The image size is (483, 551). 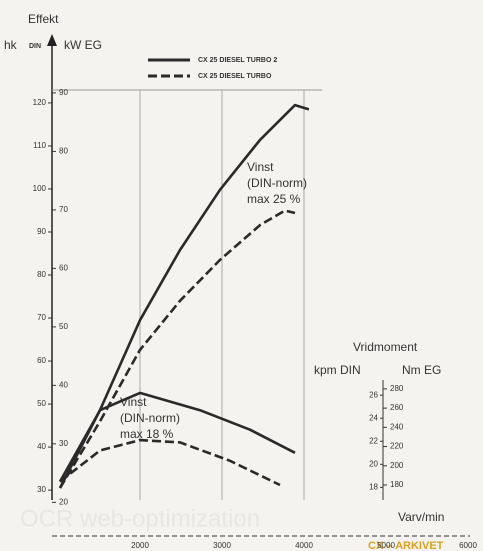 What do you see at coordinates (63, 443) in the screenshot?
I see `y3-tick-label: 30` at bounding box center [63, 443].